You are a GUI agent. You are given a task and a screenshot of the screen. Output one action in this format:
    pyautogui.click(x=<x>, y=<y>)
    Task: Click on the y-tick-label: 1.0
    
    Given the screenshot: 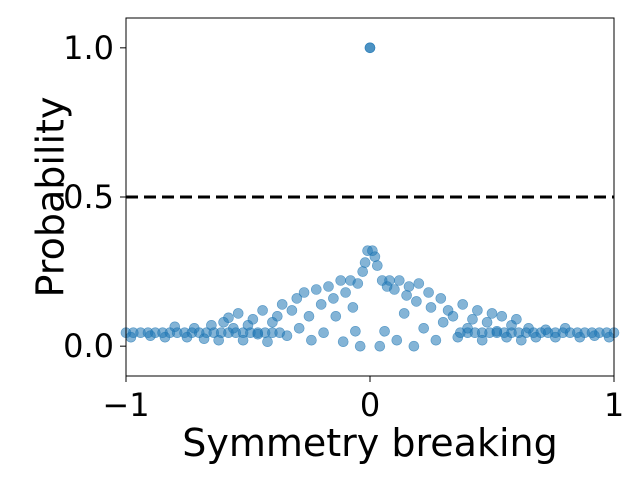 What is the action you would take?
    pyautogui.click(x=88, y=48)
    